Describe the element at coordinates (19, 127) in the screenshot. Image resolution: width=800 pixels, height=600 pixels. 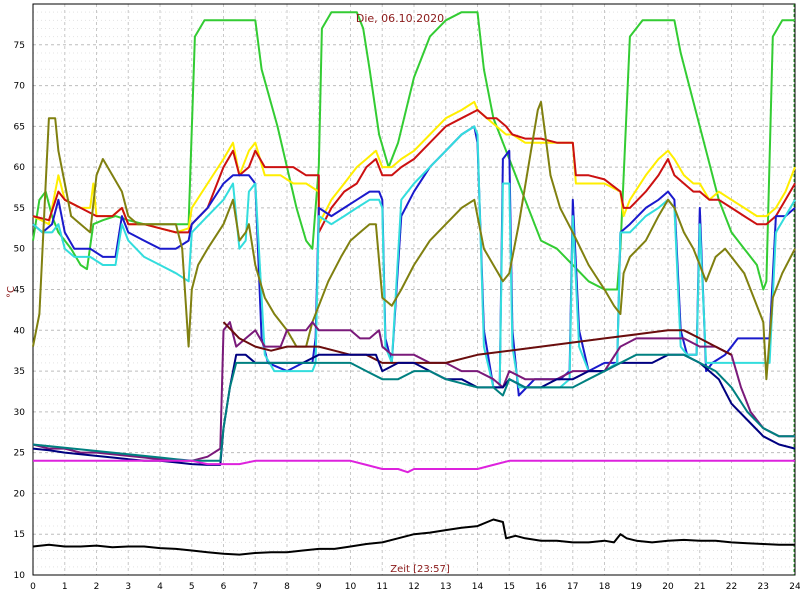
I see `y-tick-label: 65` at that location.